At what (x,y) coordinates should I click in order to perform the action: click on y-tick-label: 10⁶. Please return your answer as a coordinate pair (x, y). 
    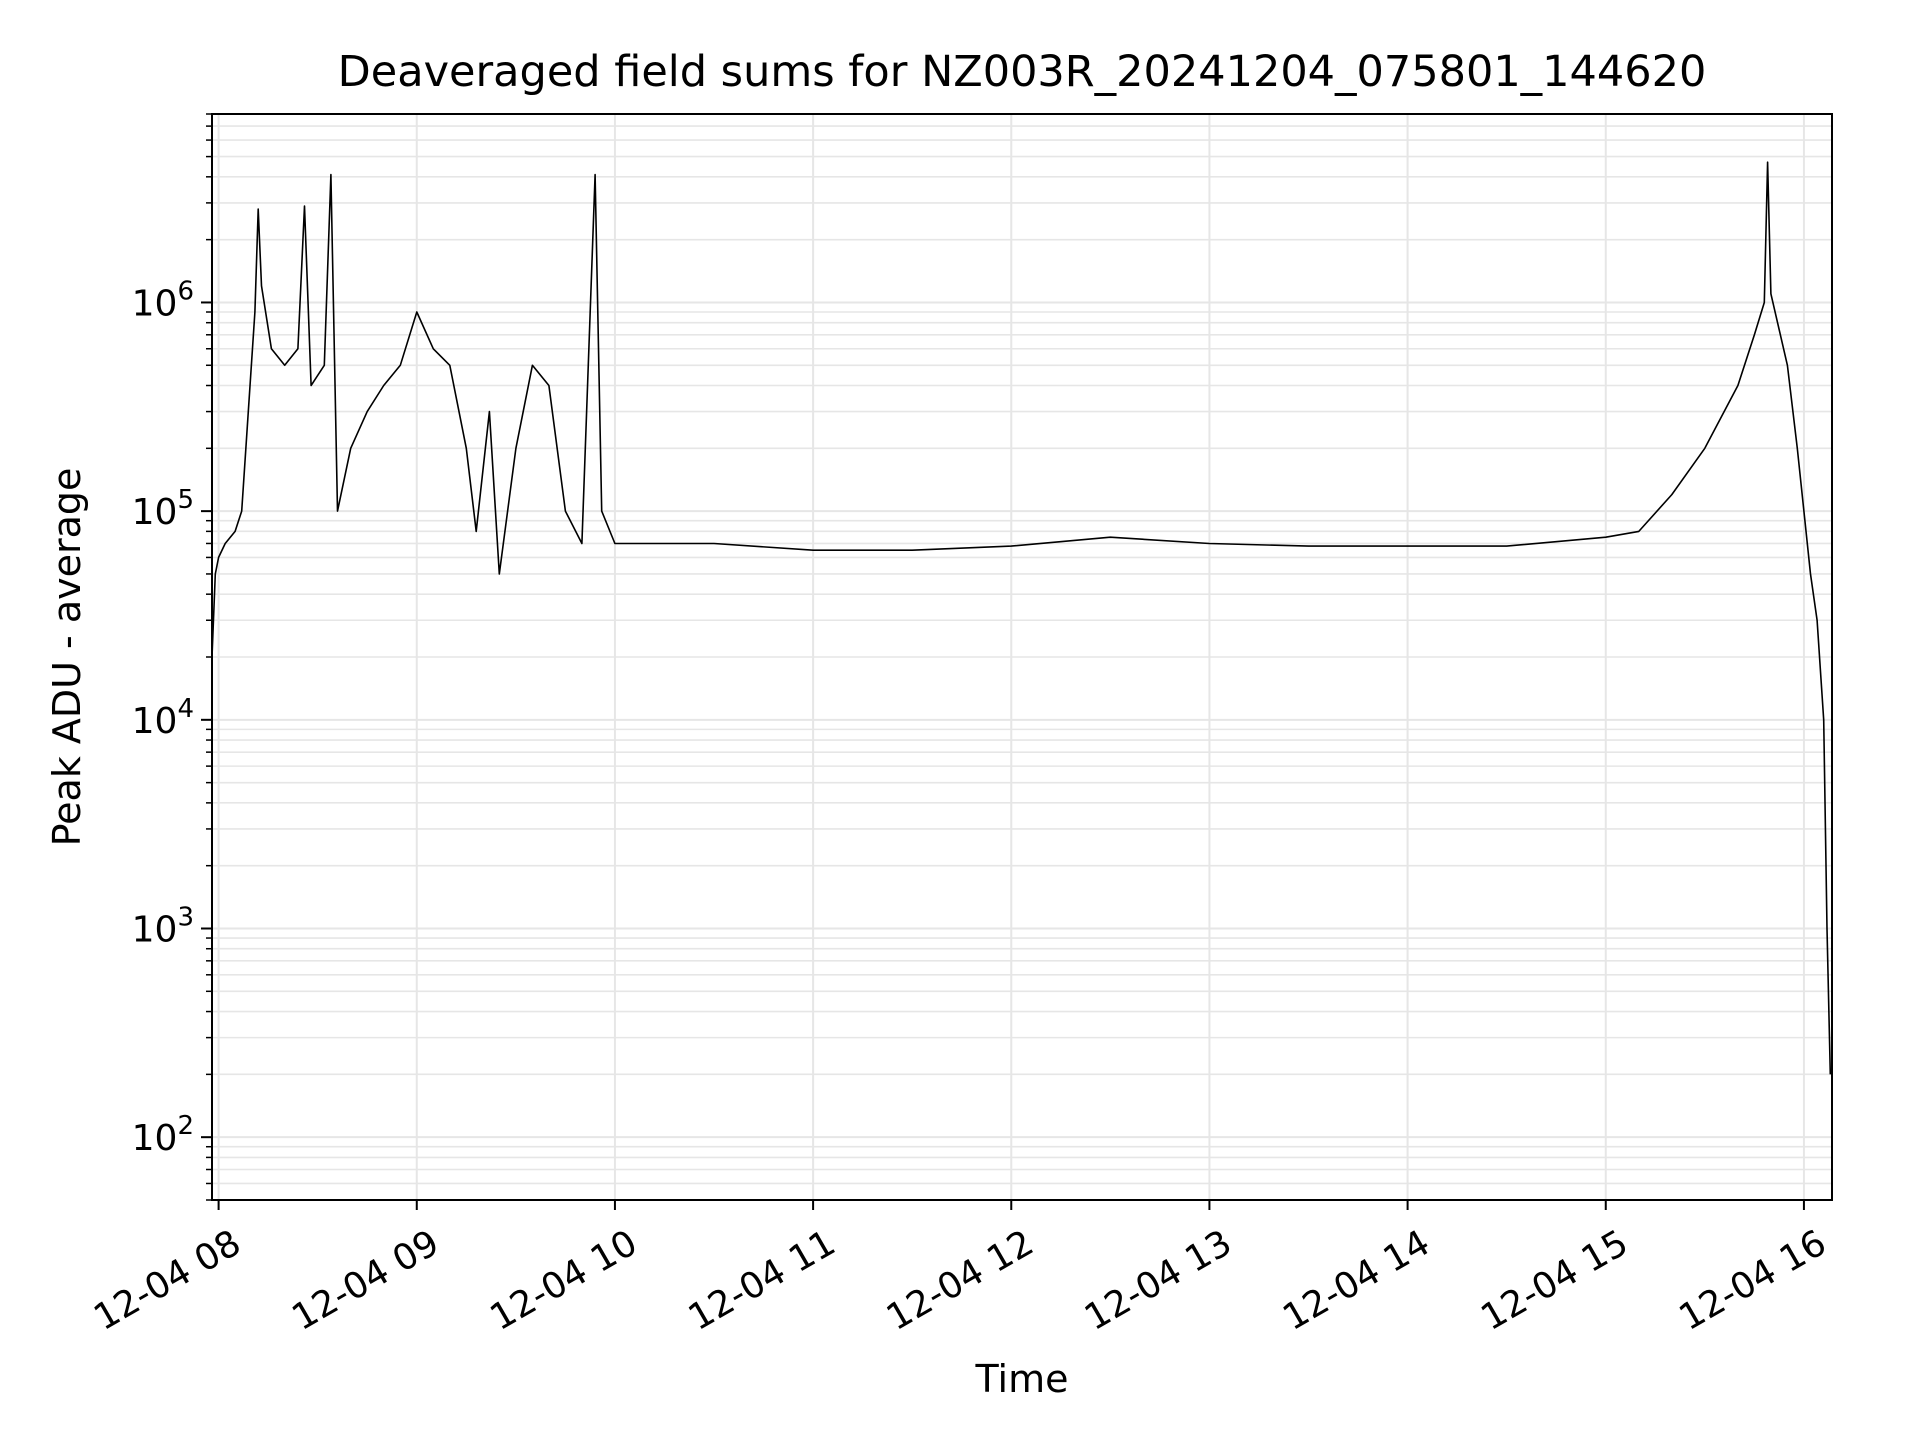
    Looking at the image, I should click on (163, 300).